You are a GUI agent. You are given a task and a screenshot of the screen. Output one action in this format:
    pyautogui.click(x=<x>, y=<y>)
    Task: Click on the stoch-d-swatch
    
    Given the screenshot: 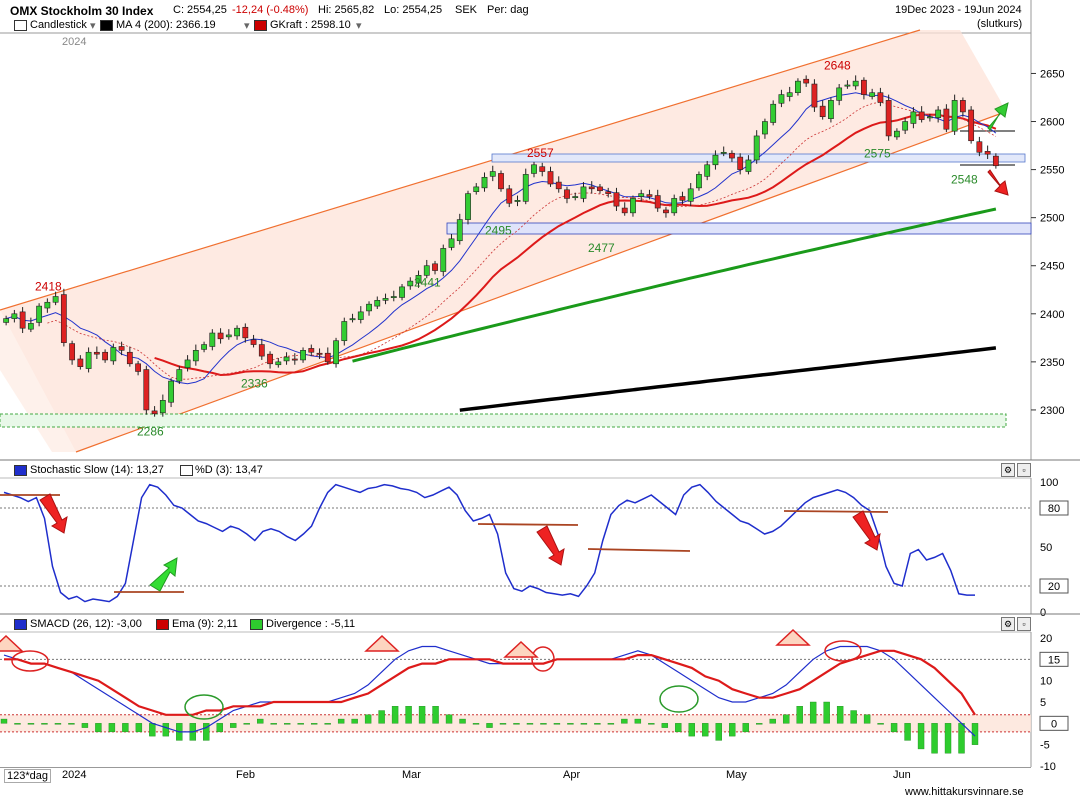 What is the action you would take?
    pyautogui.click(x=186, y=470)
    